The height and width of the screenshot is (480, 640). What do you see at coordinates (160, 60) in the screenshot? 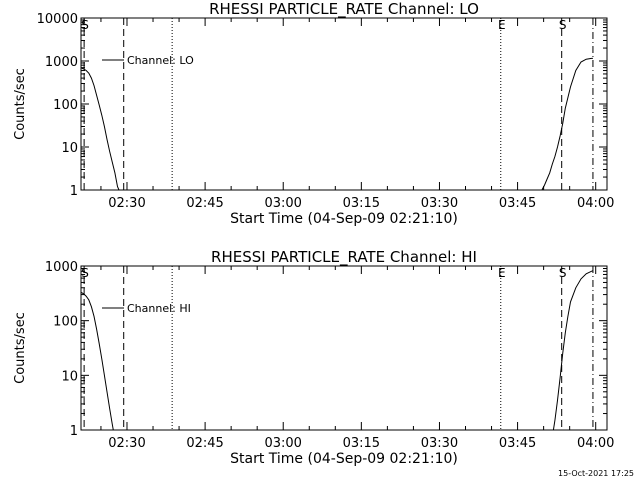
I see `legend-label: Channel: LO` at bounding box center [160, 60].